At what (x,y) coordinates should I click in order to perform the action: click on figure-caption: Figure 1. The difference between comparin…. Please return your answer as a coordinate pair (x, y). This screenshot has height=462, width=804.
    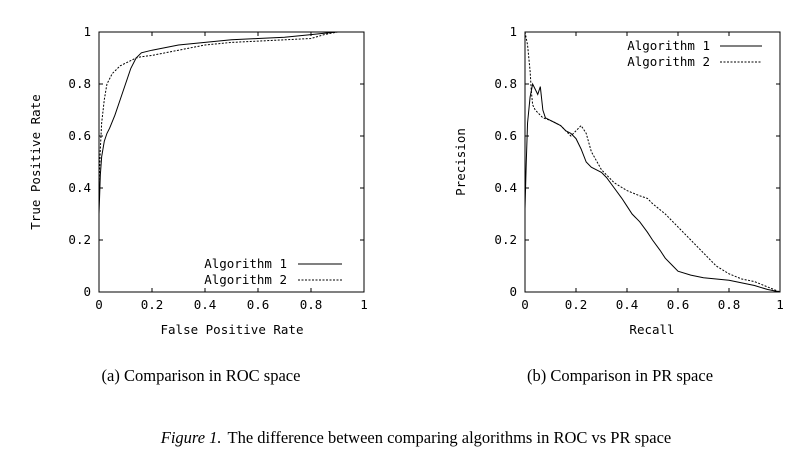
    Looking at the image, I should click on (416, 437).